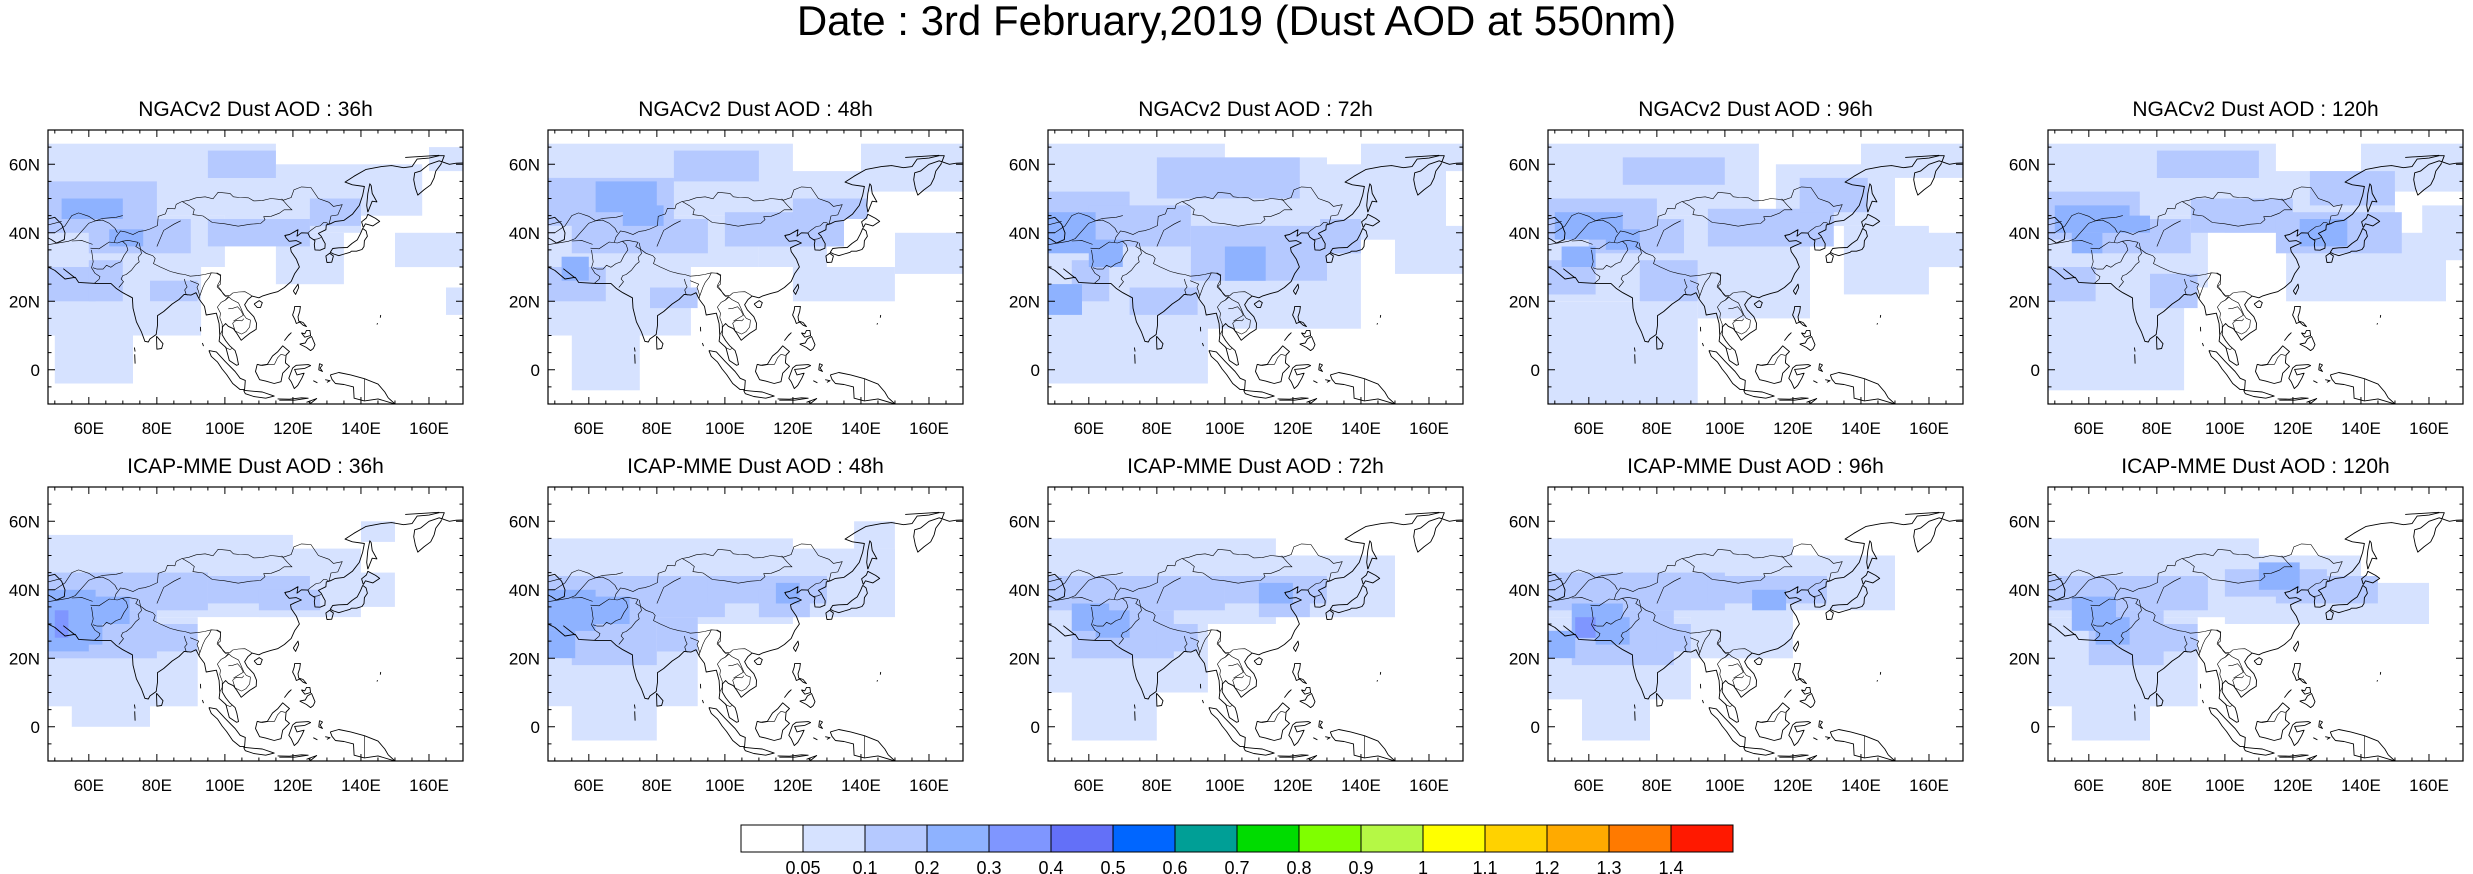 The image size is (2473, 874). I want to click on panel-title: ICAP-MME Dust AOD : 48h, so click(755, 466).